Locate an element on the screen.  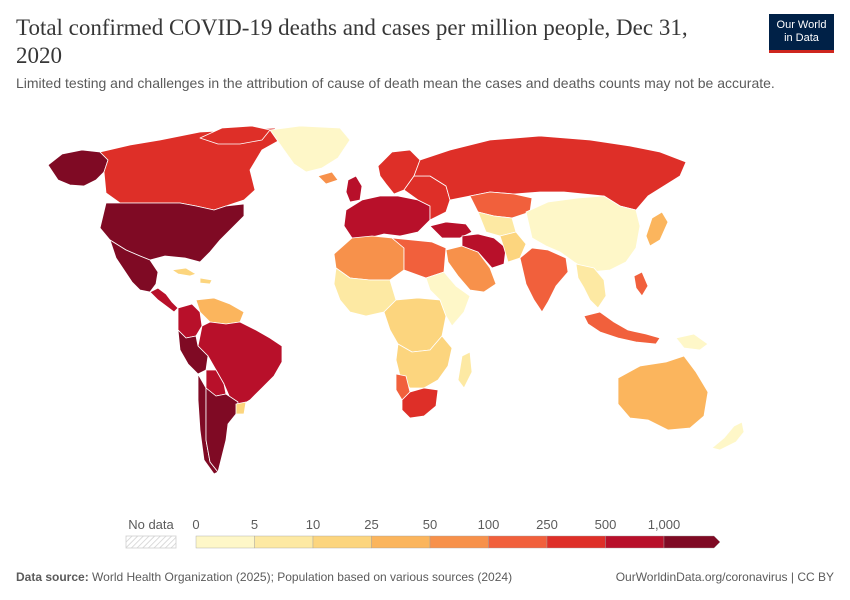
region-china is located at coordinates (583, 234).